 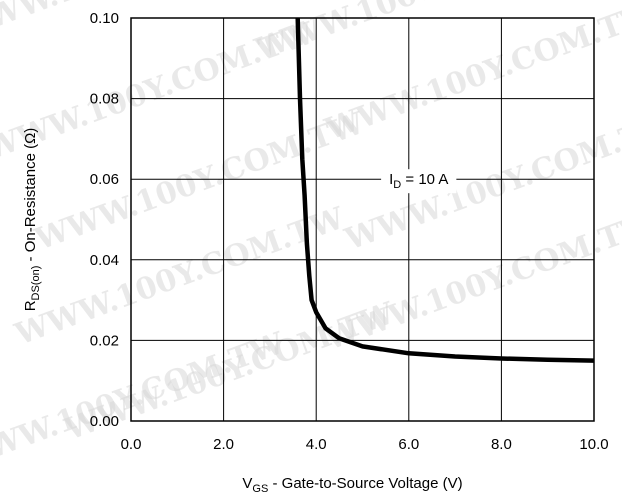 What do you see at coordinates (145, 401) in the screenshot?
I see `watermark-text: WWW.100Y.COM.TW` at bounding box center [145, 401].